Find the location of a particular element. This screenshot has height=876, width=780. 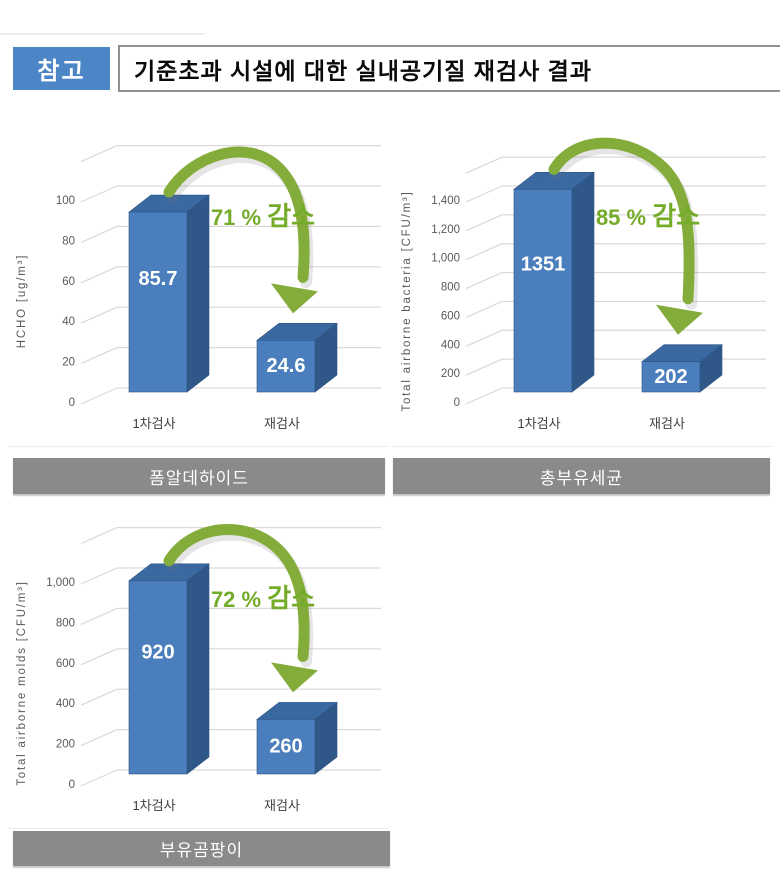

y-tick-label: 1,200 is located at coordinates (445, 230).